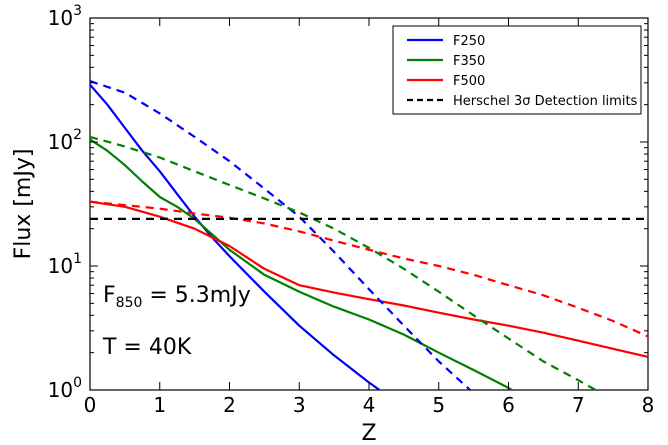 The width and height of the screenshot is (668, 445). I want to click on x-tick-label: 2, so click(229, 405).